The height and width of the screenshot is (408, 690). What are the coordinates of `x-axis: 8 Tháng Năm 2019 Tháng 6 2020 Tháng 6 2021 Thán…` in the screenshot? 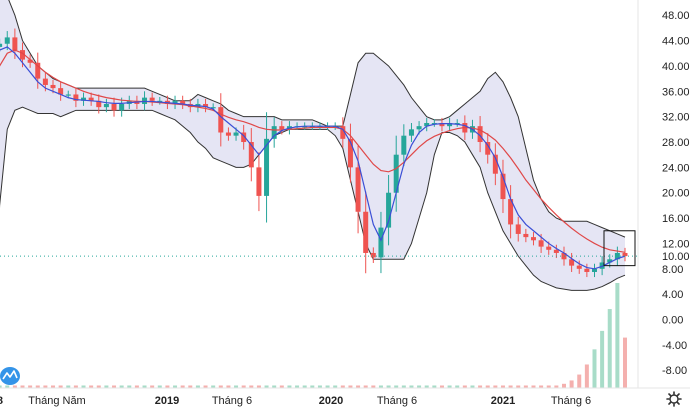 It's located at (345, 397).